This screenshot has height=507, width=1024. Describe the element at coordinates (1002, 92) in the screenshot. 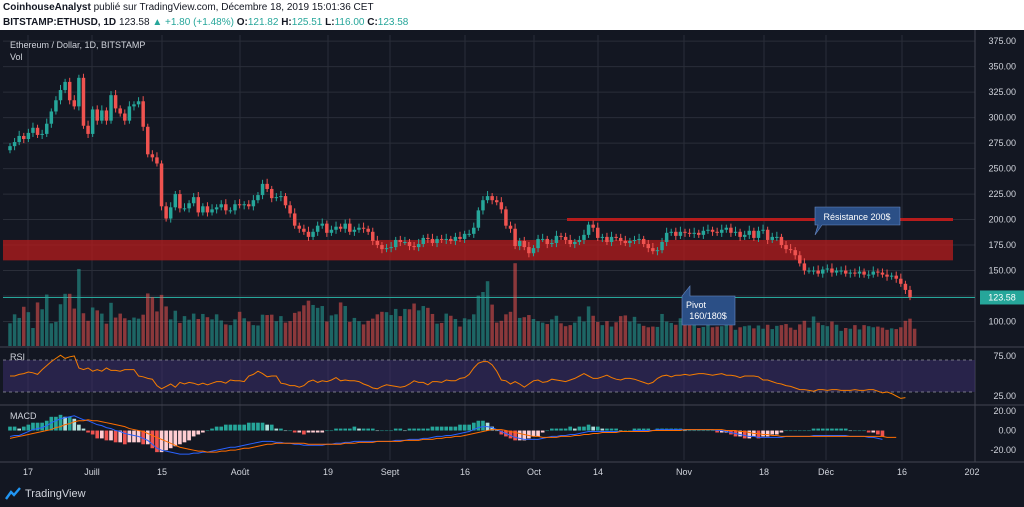

I see `price-tick-label: 325.00` at that location.